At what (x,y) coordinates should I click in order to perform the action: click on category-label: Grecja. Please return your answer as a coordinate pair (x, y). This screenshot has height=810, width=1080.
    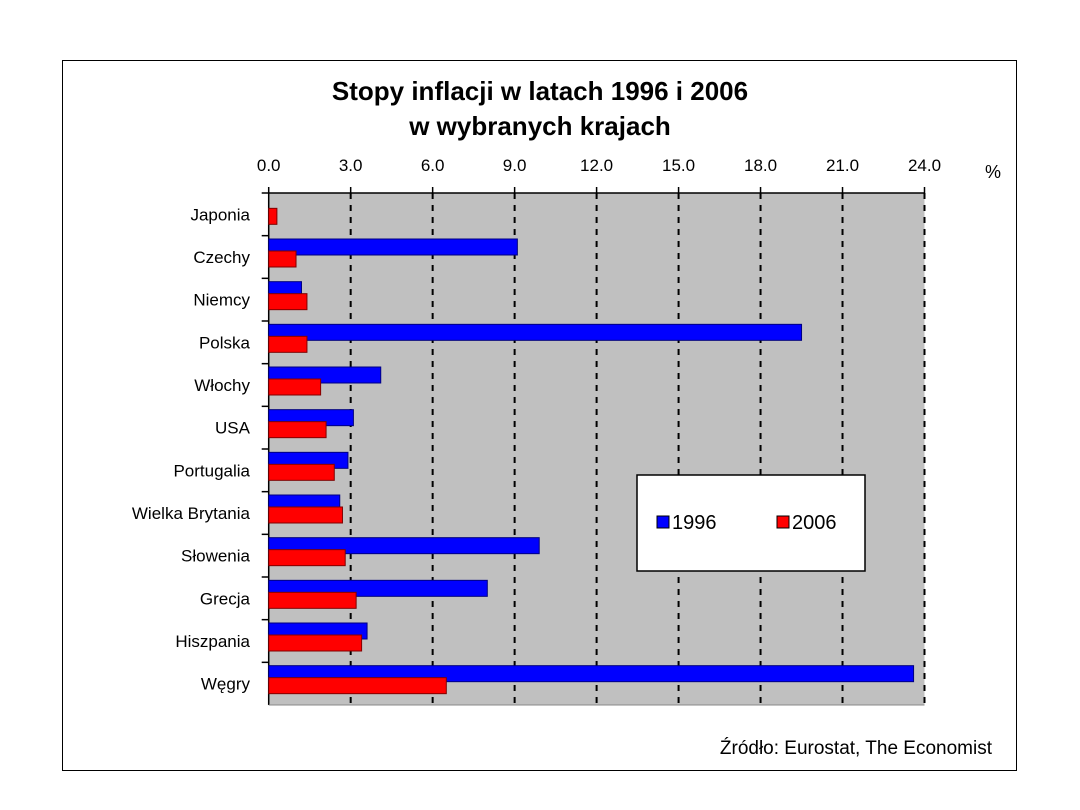
    Looking at the image, I should click on (225, 598).